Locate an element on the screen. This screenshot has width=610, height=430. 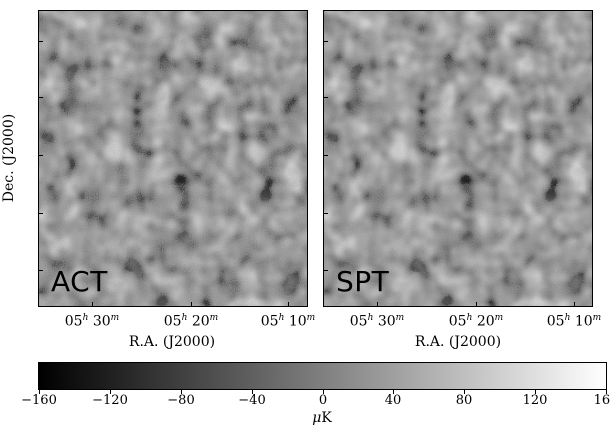
colorbar-tick-label: −120 is located at coordinates (110, 400).